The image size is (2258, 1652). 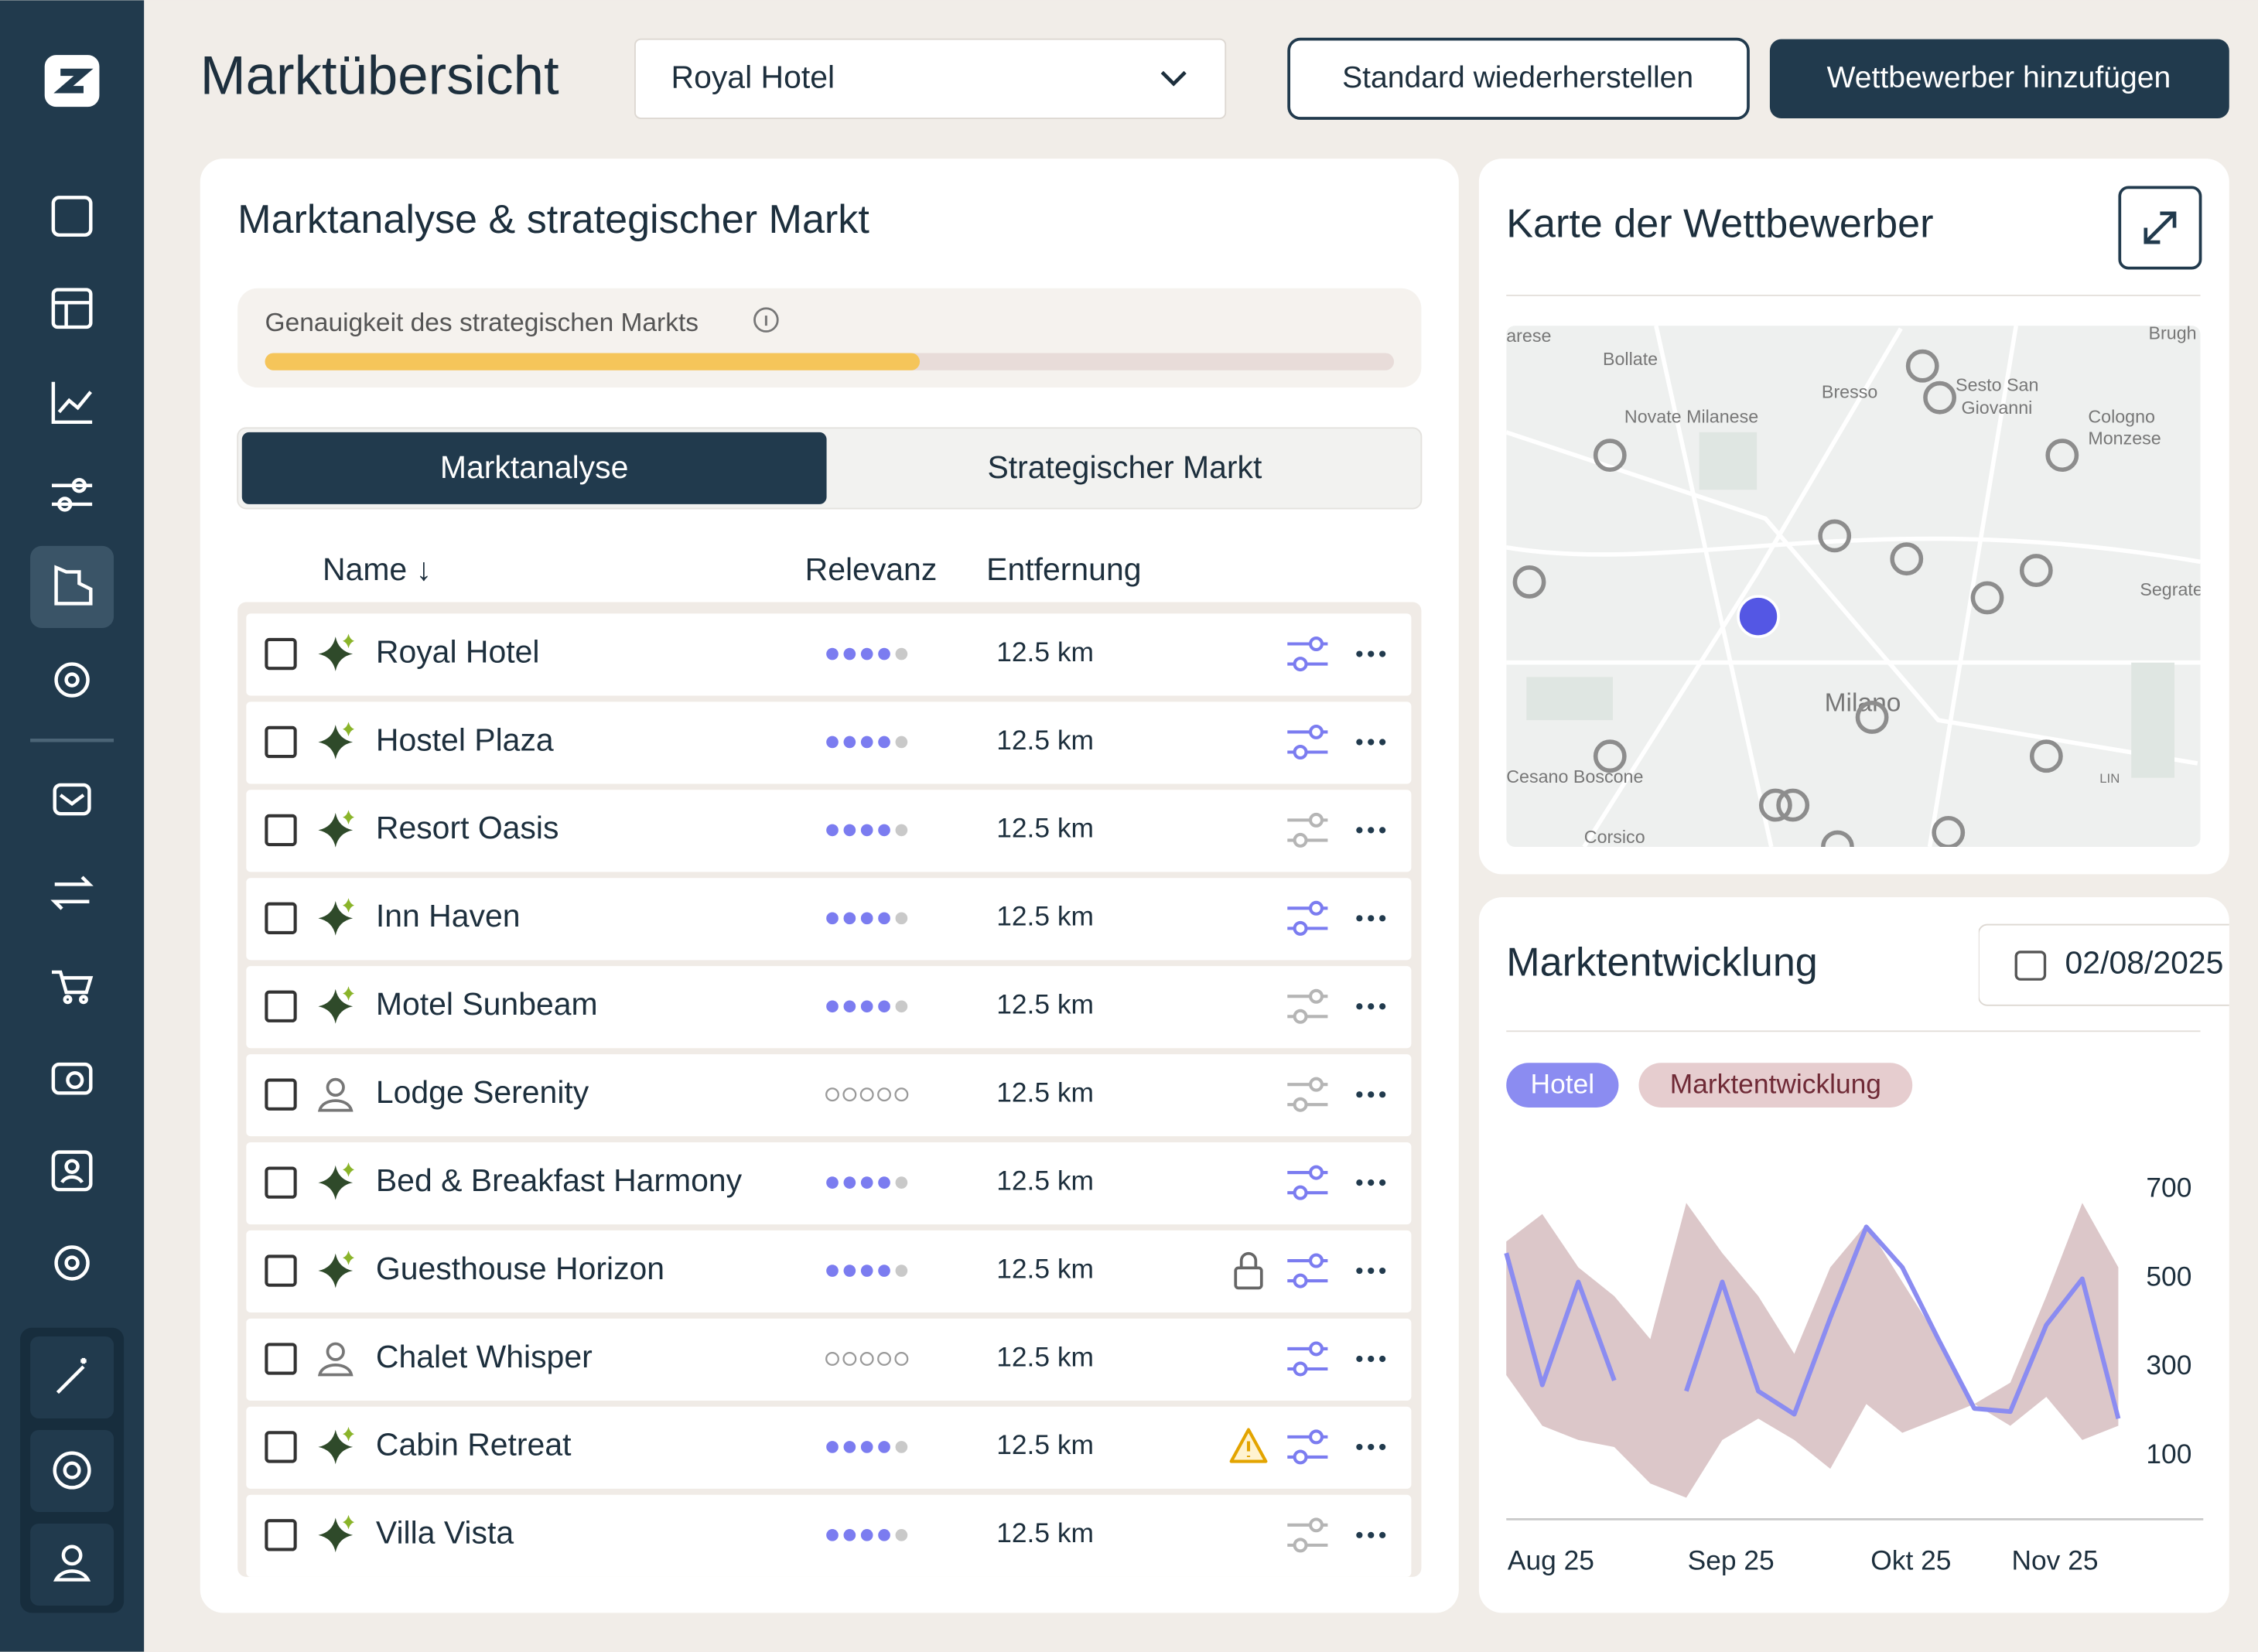 I want to click on add-button, so click(x=1999, y=79).